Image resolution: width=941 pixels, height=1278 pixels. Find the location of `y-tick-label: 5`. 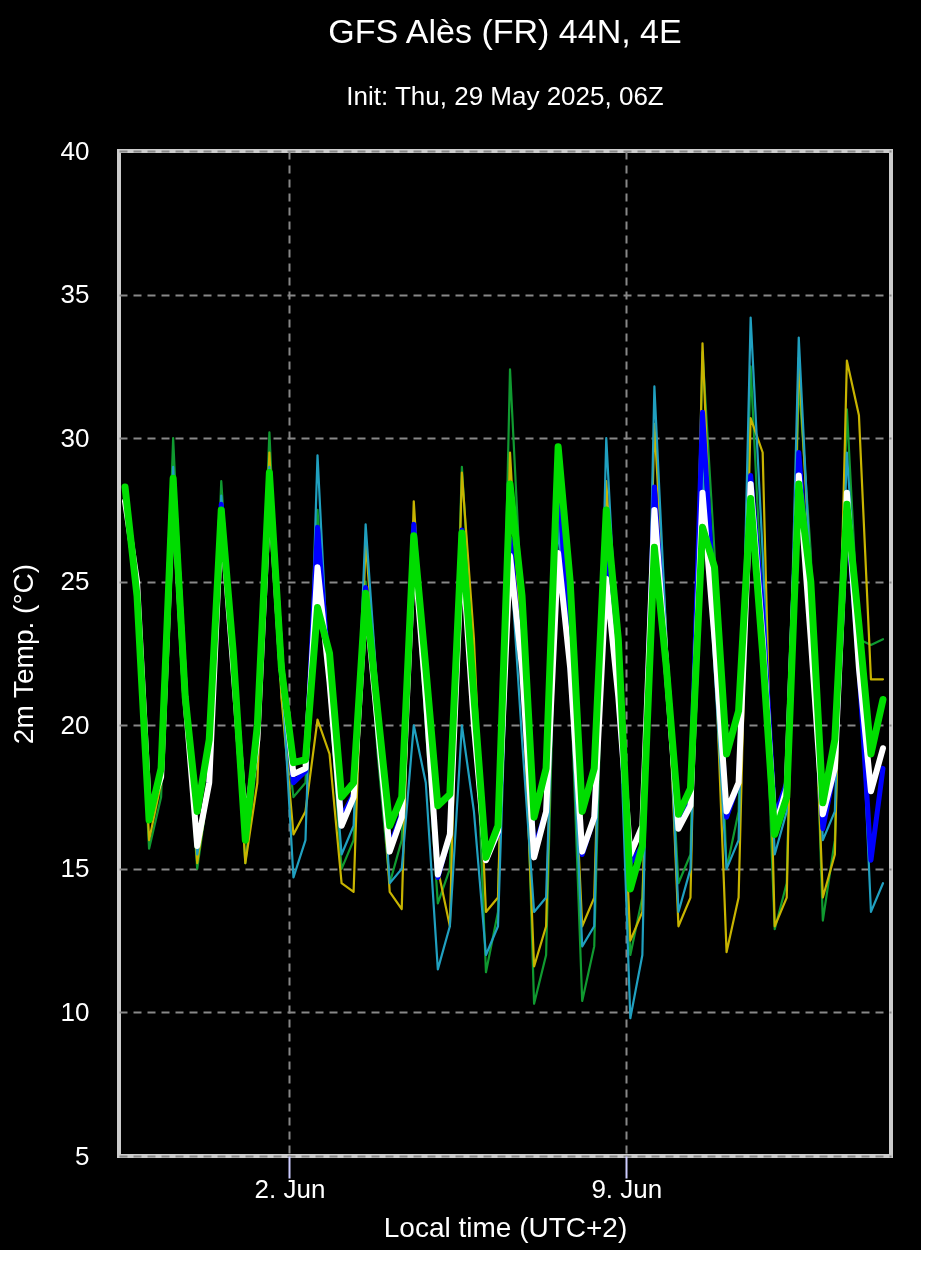

y-tick-label: 5 is located at coordinates (82, 1155).